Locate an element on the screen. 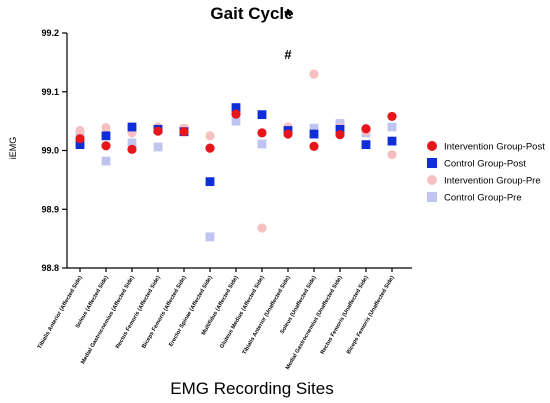  legend-label: Control Group-Post is located at coordinates (485, 164).